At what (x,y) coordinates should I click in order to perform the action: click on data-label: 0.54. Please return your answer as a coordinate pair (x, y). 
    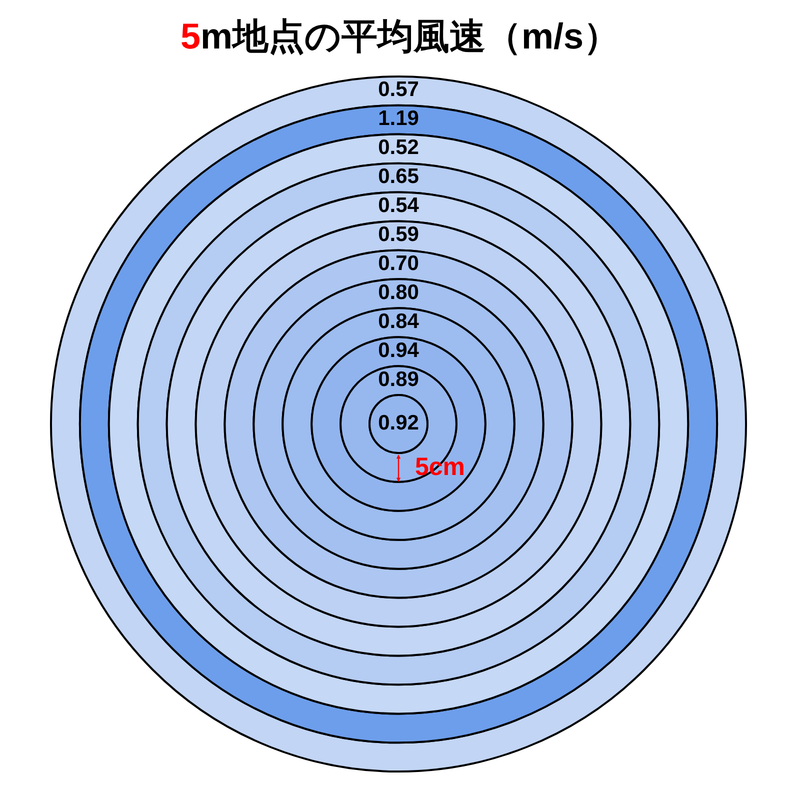
    Looking at the image, I should click on (399, 206).